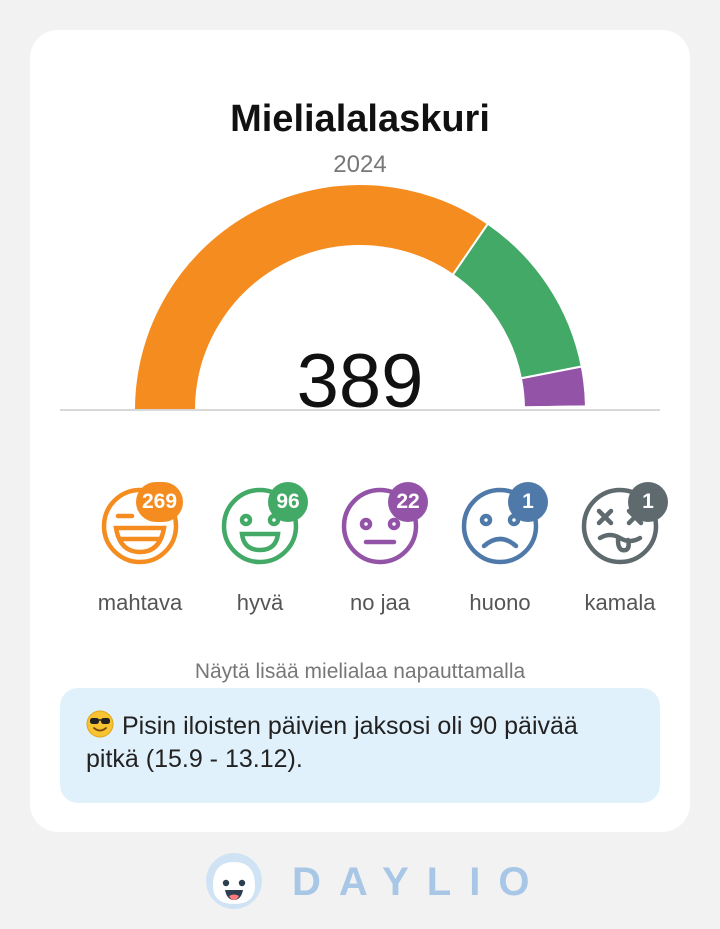 This screenshot has height=929, width=720. What do you see at coordinates (500, 602) in the screenshot?
I see `mood-label: huono` at bounding box center [500, 602].